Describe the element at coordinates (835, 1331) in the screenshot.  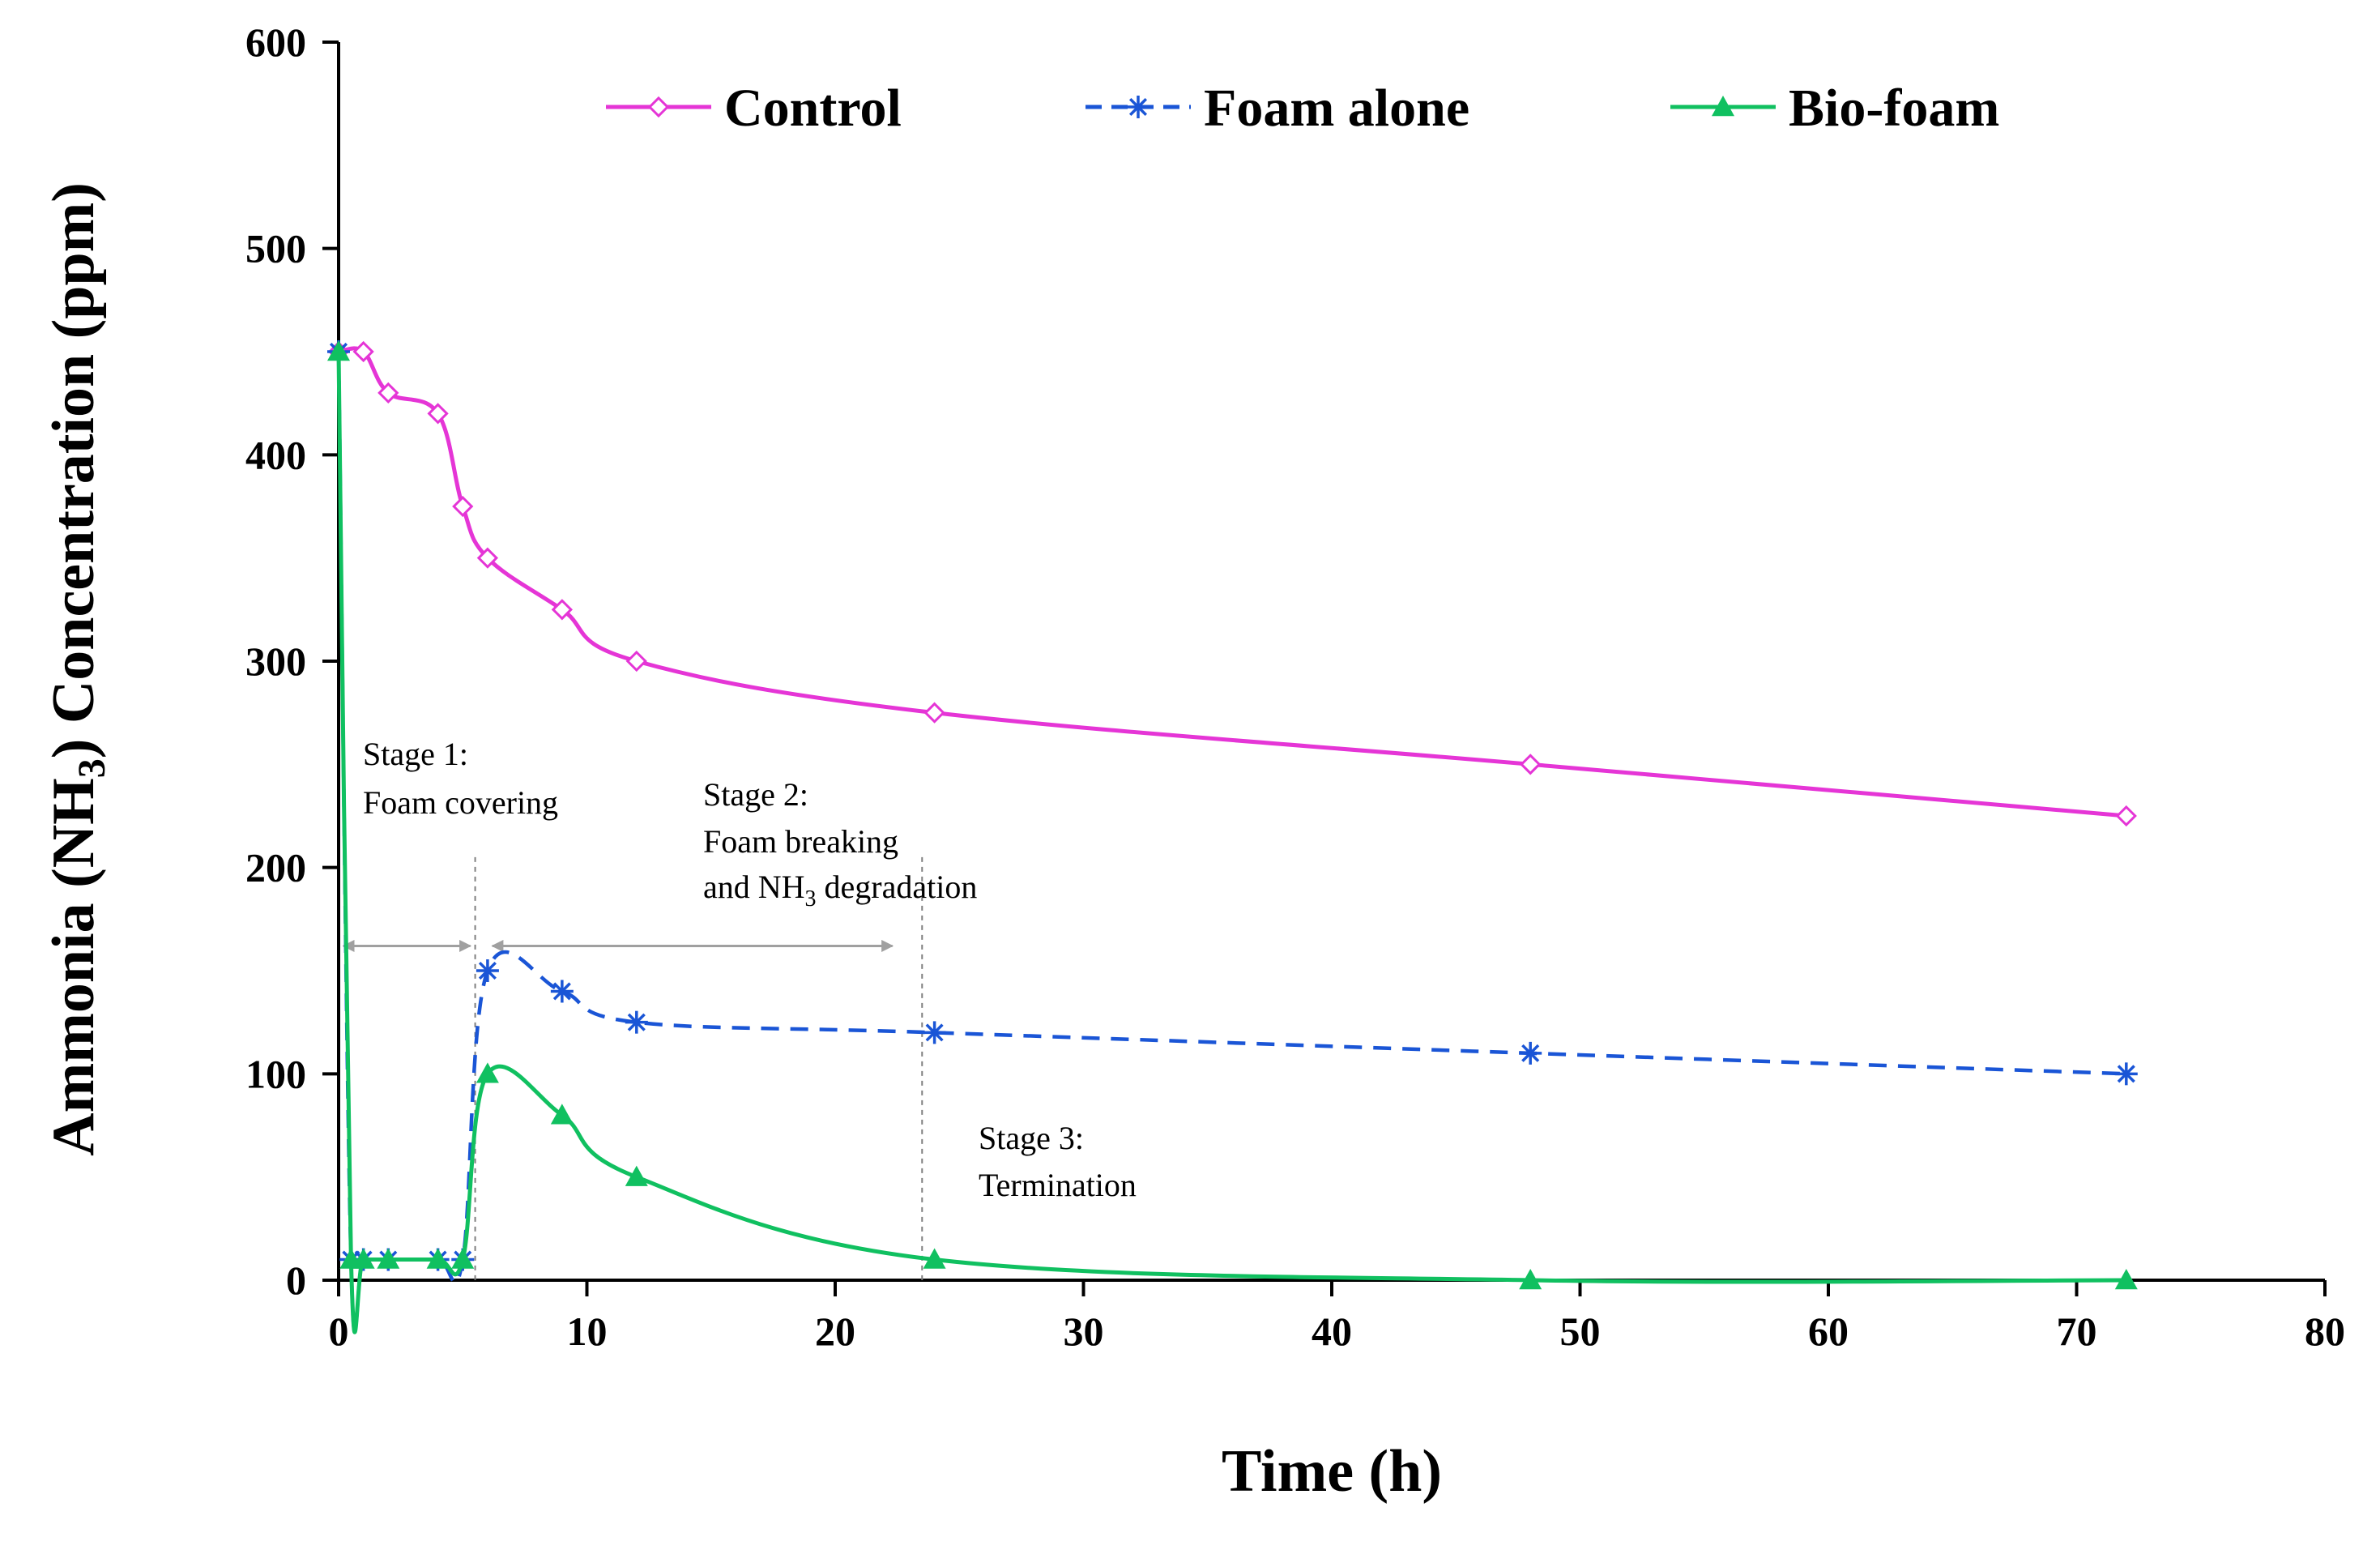
I see `x-tick-label: 20` at that location.